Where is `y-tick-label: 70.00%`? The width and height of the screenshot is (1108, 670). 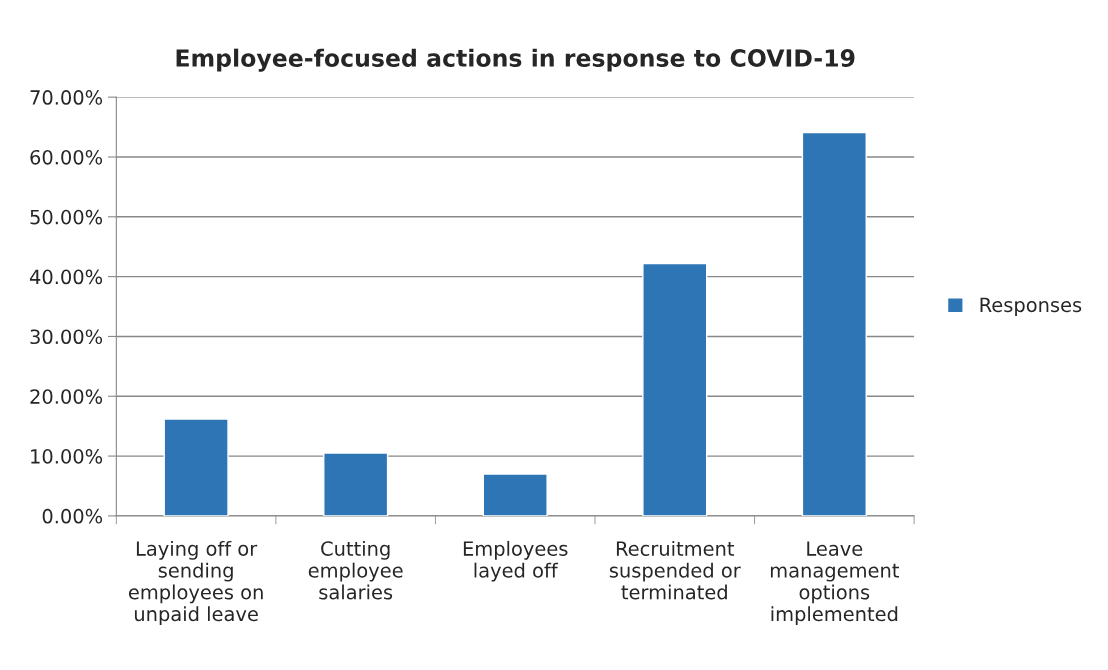 y-tick-label: 70.00% is located at coordinates (66, 97).